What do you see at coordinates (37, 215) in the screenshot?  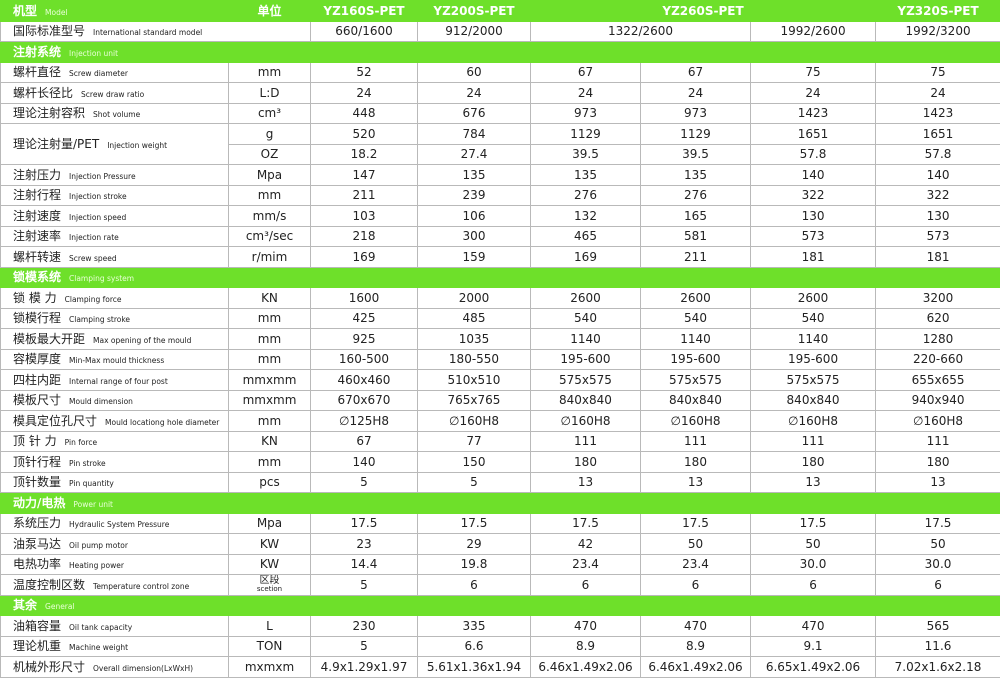 I see `label-cn: 注射速度` at bounding box center [37, 215].